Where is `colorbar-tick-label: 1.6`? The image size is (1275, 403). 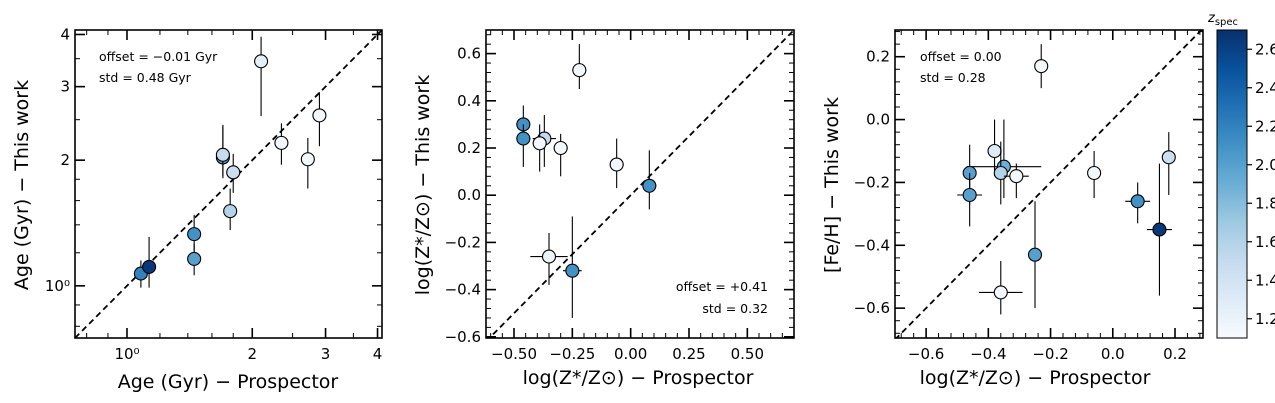 colorbar-tick-label: 1.6 is located at coordinates (1265, 242).